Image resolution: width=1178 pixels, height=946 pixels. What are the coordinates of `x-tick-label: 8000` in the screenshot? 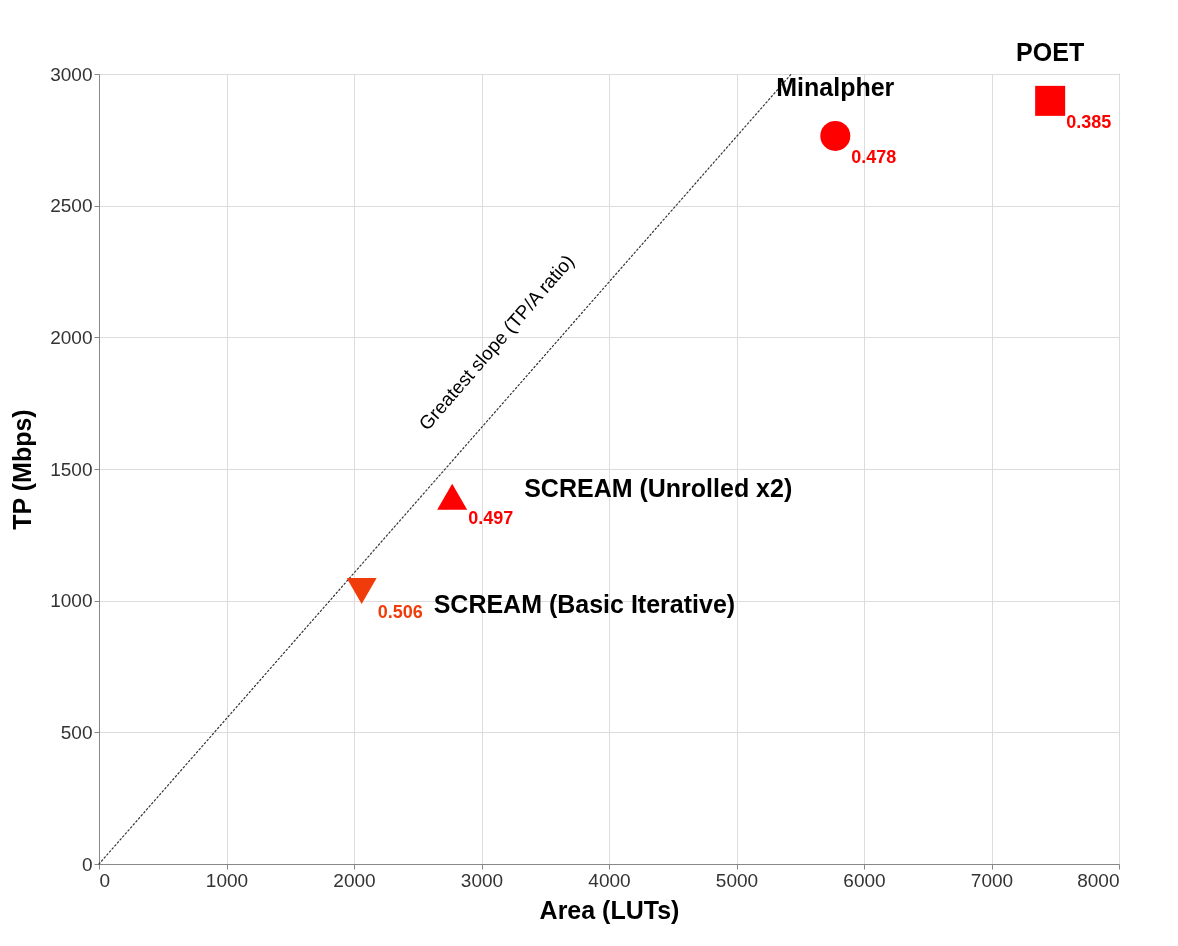 It's located at (1098, 880).